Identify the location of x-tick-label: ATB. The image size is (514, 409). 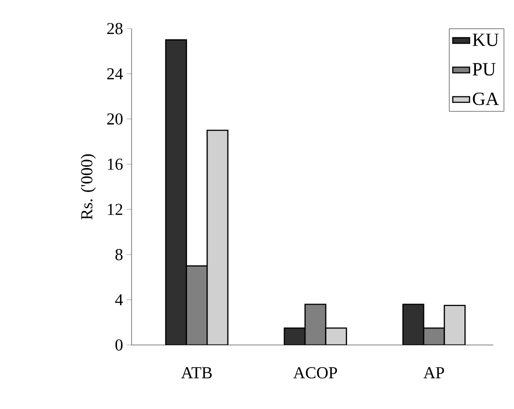
(196, 372).